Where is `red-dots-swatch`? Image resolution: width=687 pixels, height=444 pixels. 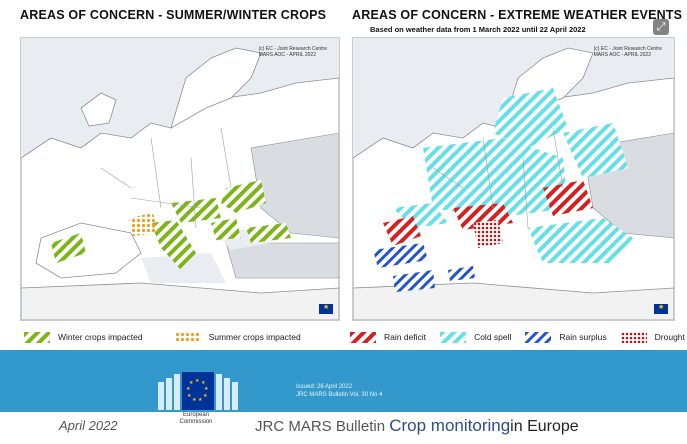
red-dots-swatch is located at coordinates (633, 337).